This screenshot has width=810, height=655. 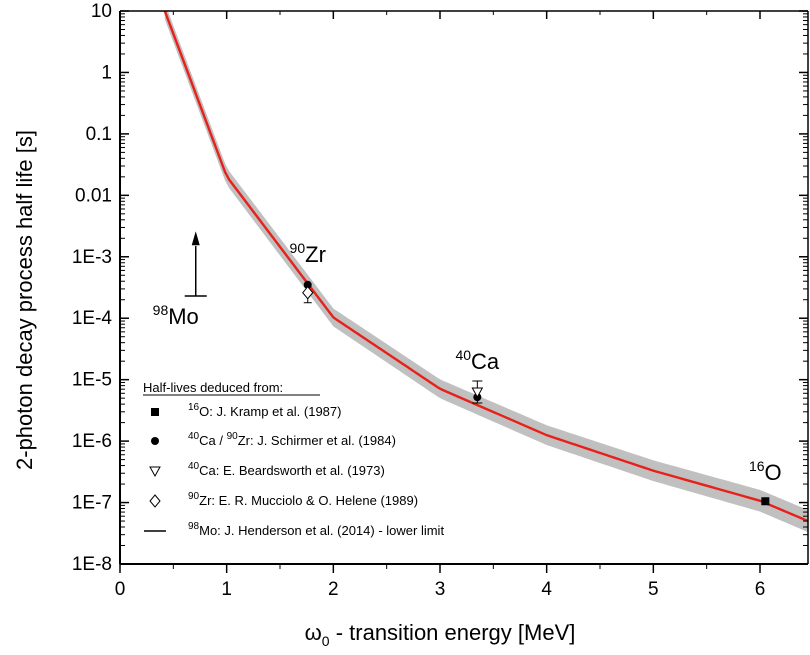 I want to click on y-tick-label: 10, so click(x=101, y=11).